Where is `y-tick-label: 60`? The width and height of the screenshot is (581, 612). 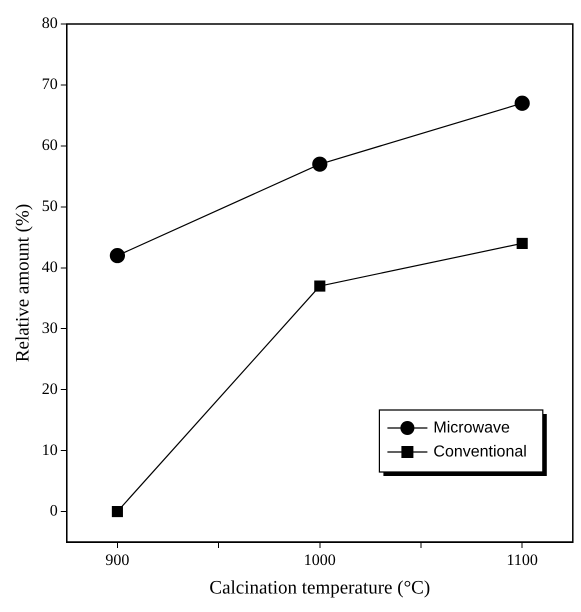 y-tick-label: 60 is located at coordinates (50, 145).